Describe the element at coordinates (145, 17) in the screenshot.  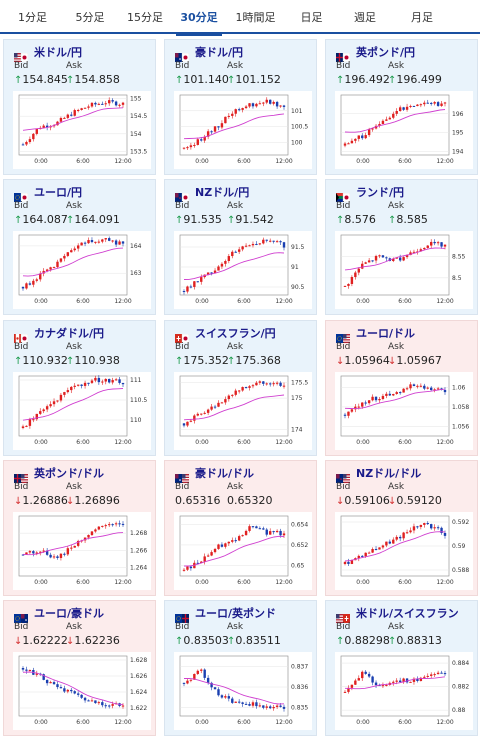
I see `tab-2: 15分足` at that location.